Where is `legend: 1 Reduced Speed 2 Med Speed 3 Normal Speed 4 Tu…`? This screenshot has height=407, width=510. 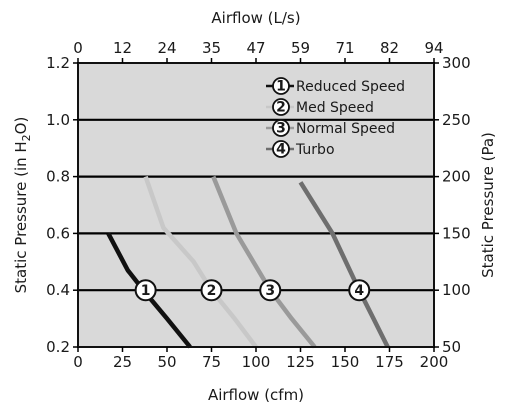 legend: 1 Reduced Speed 2 Med Speed 3 Normal Speed 4 Tu… is located at coordinates (335, 117).